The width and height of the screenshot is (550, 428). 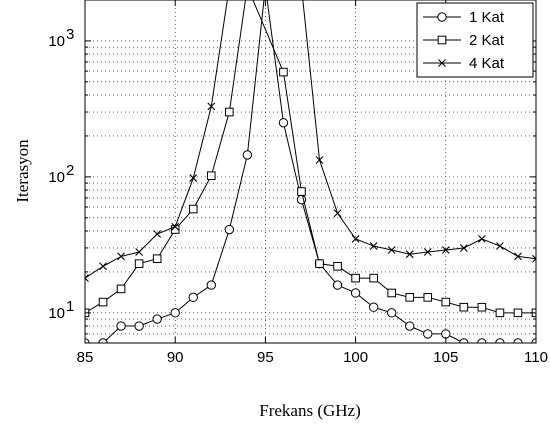 I want to click on legend-label: 1 Kat, so click(x=487, y=17).